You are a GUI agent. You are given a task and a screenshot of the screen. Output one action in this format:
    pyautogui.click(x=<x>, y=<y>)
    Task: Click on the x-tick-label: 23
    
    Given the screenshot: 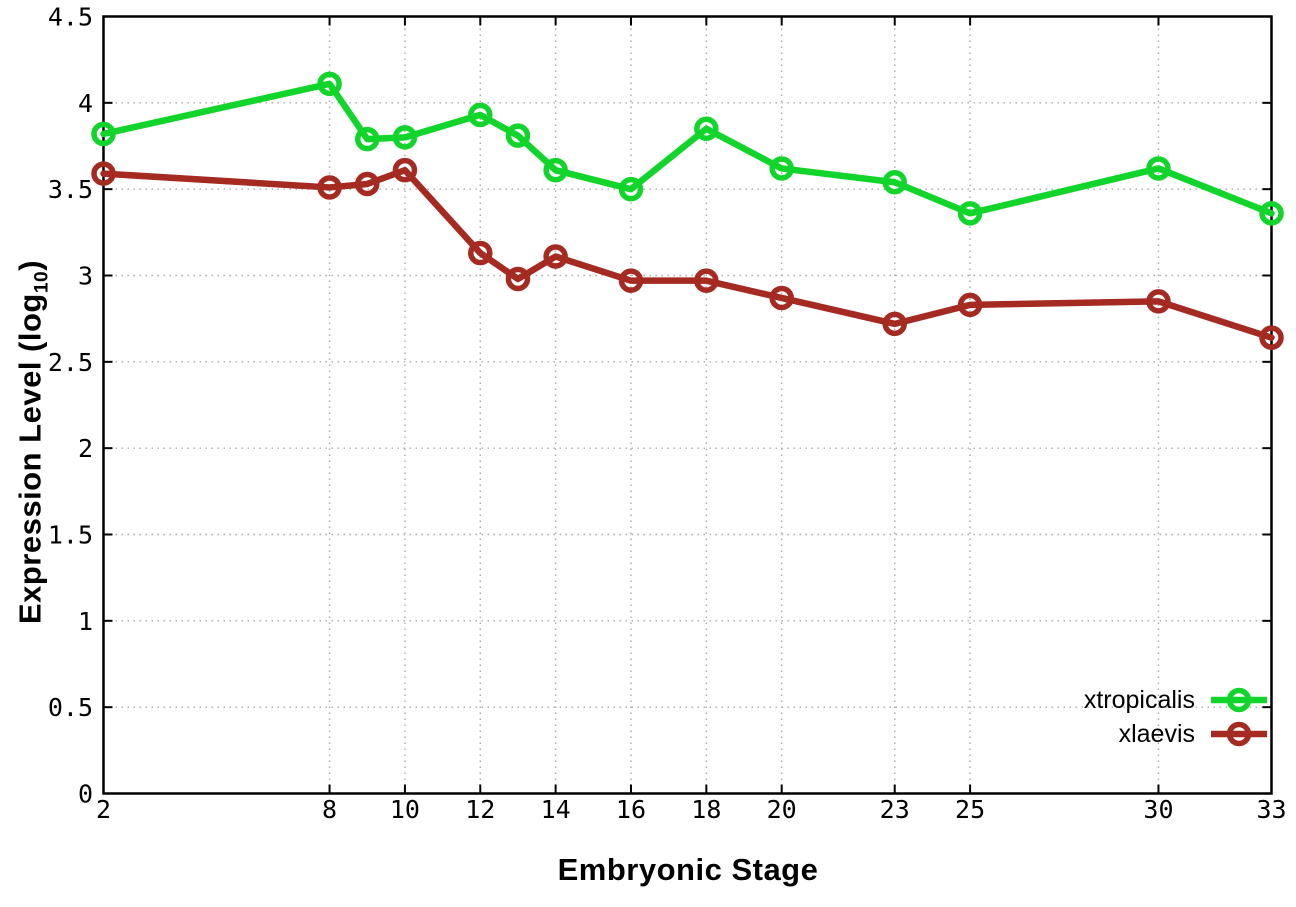 What is the action you would take?
    pyautogui.click(x=895, y=809)
    